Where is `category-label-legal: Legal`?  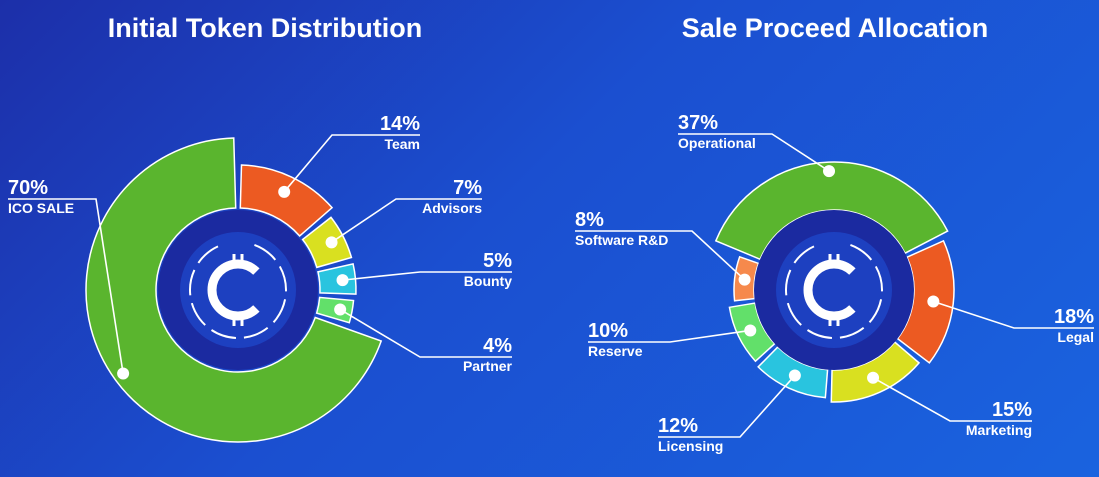
category-label-legal: Legal is located at coordinates (1075, 337).